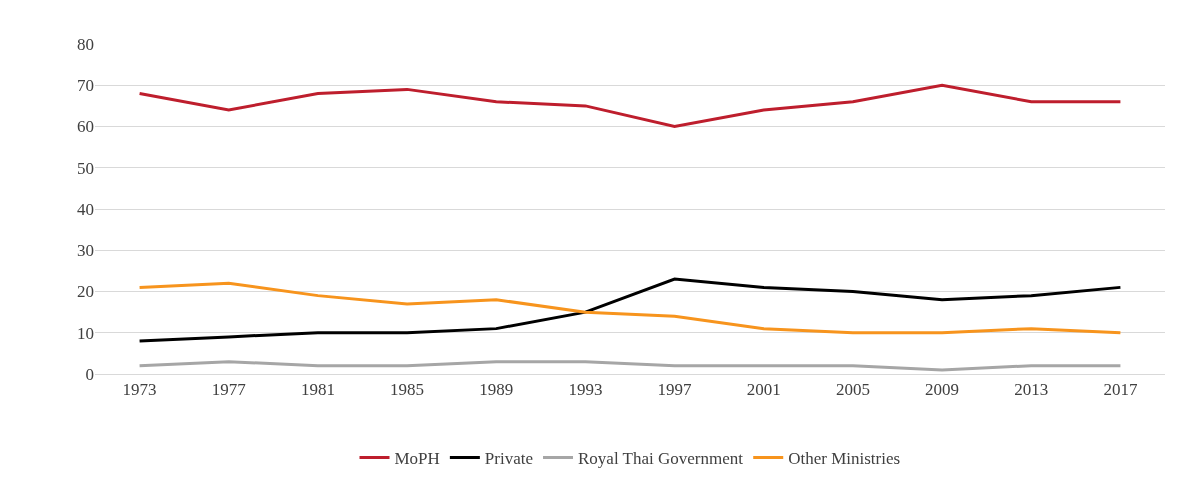  What do you see at coordinates (844, 459) in the screenshot?
I see `legend-label: Other Ministries` at bounding box center [844, 459].